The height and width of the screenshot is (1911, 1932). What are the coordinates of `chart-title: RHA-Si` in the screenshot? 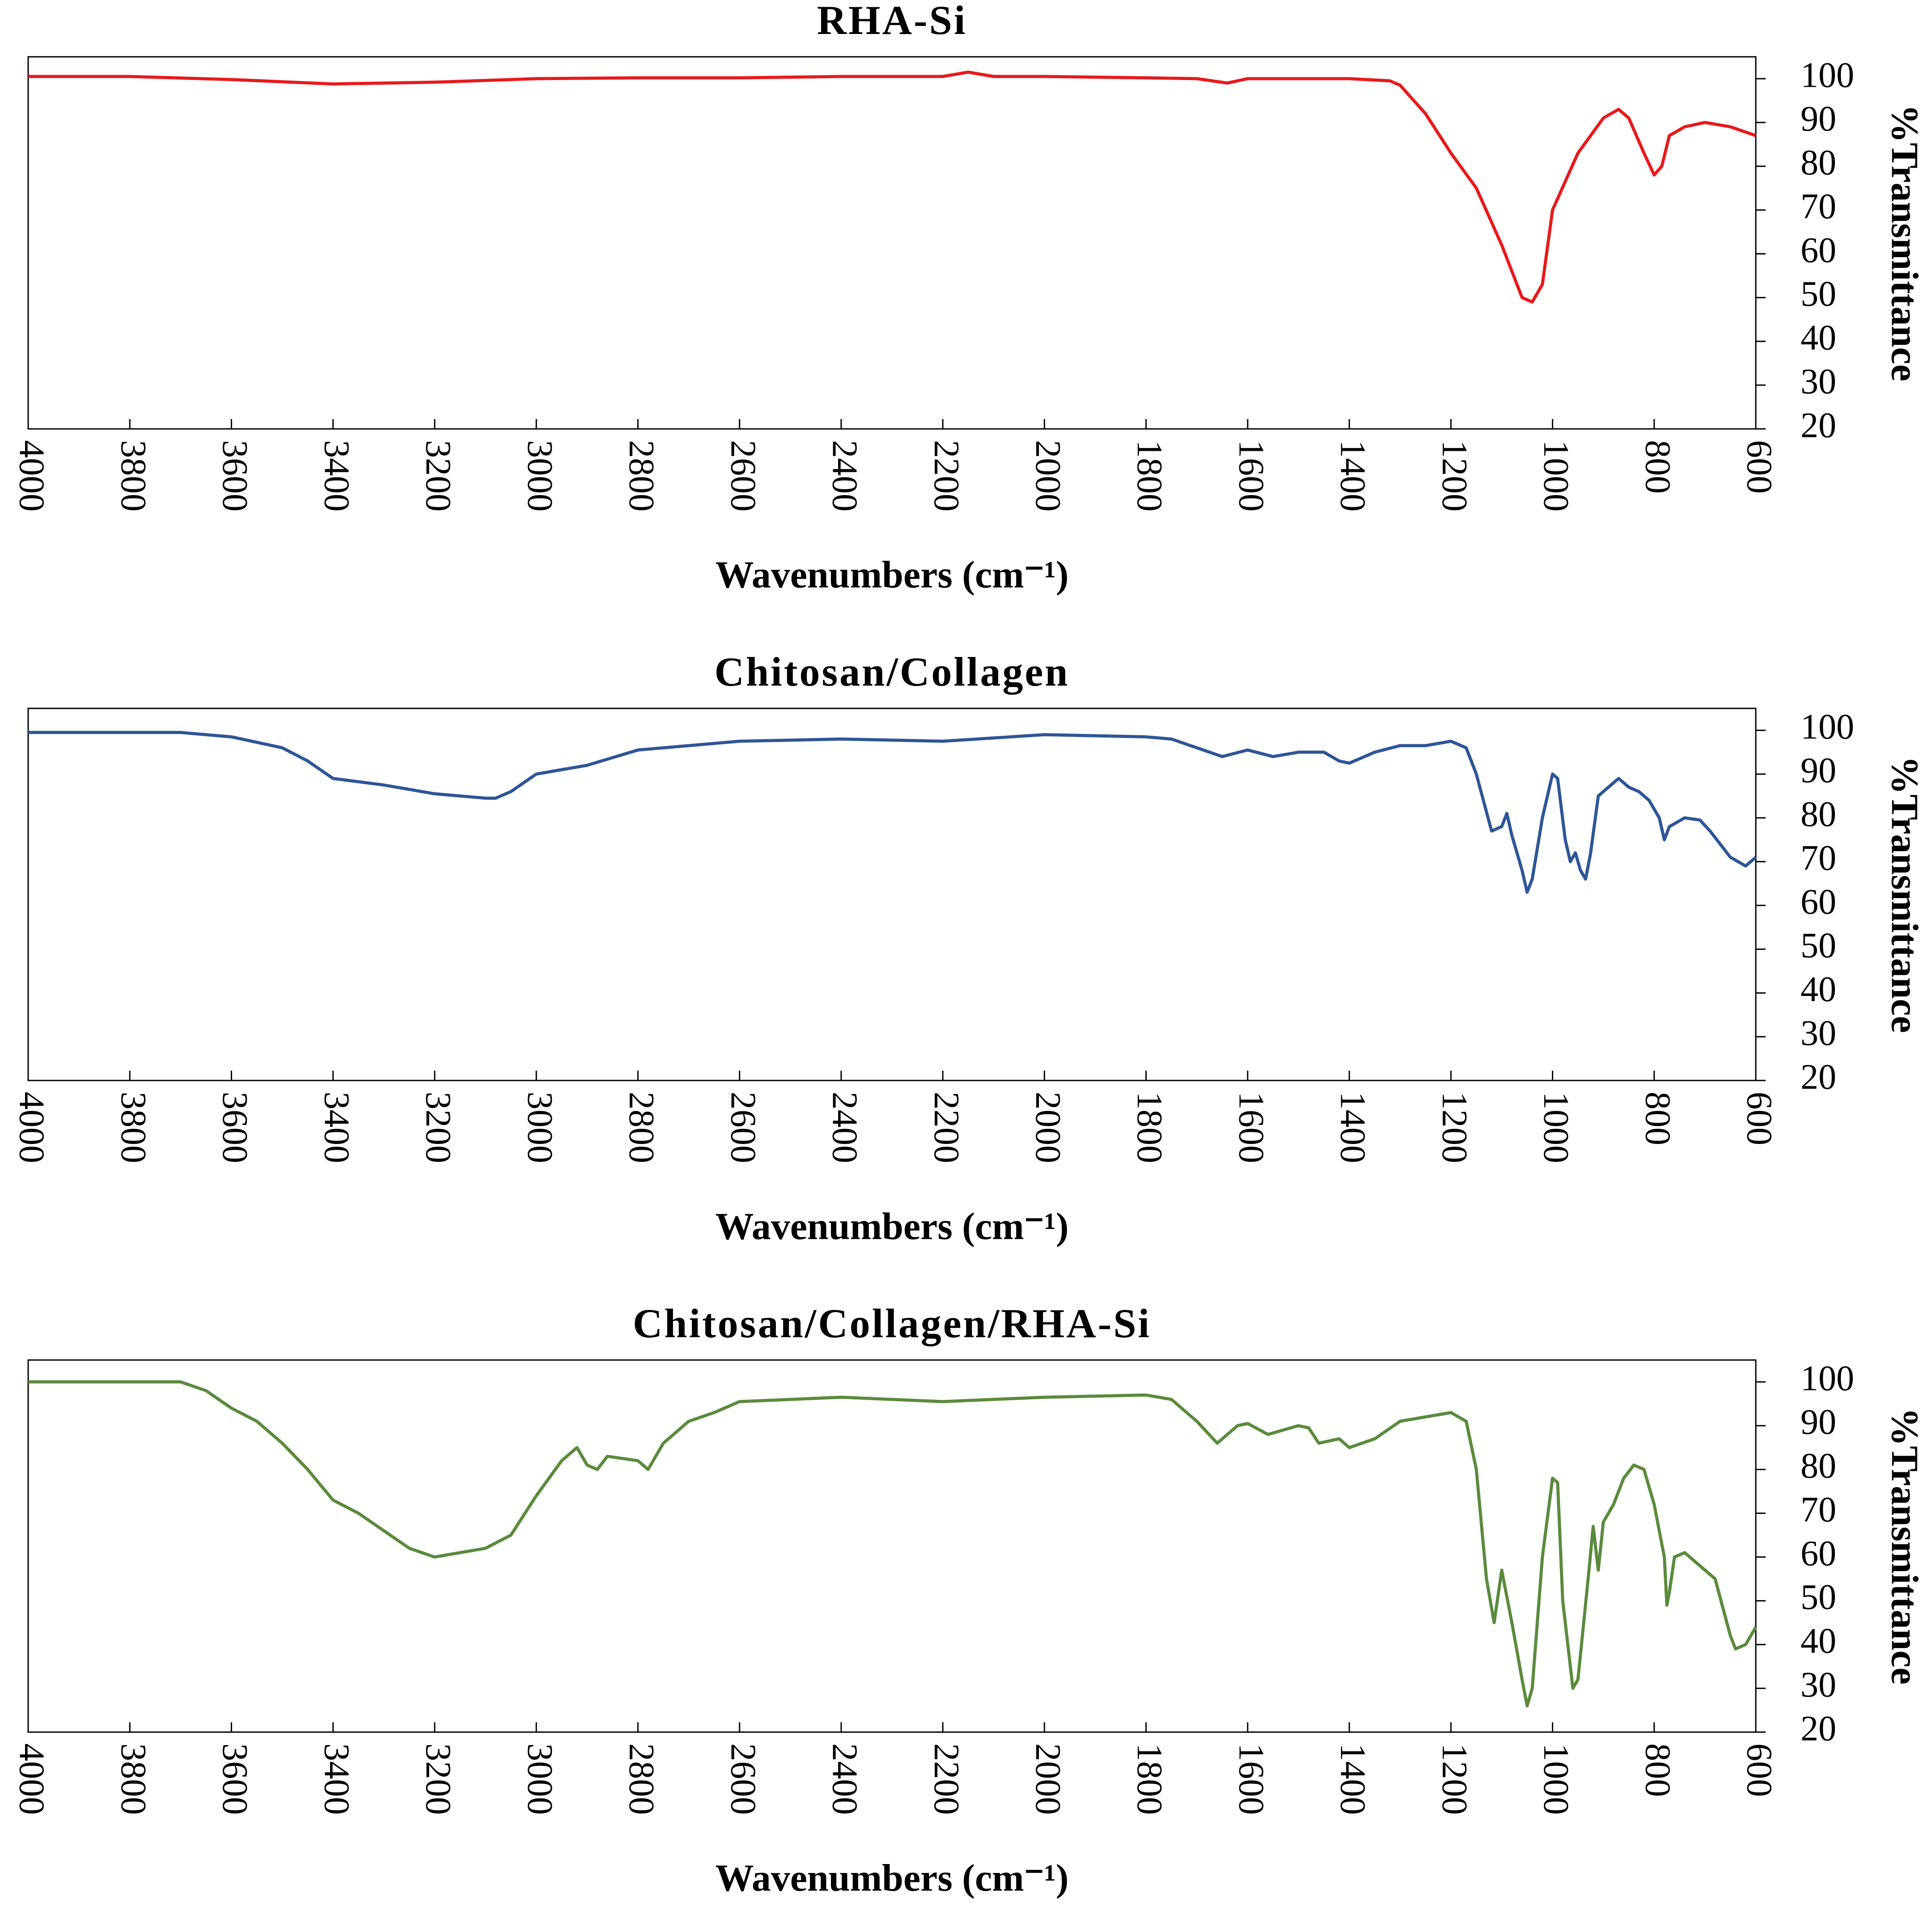 It's located at (892, 22).